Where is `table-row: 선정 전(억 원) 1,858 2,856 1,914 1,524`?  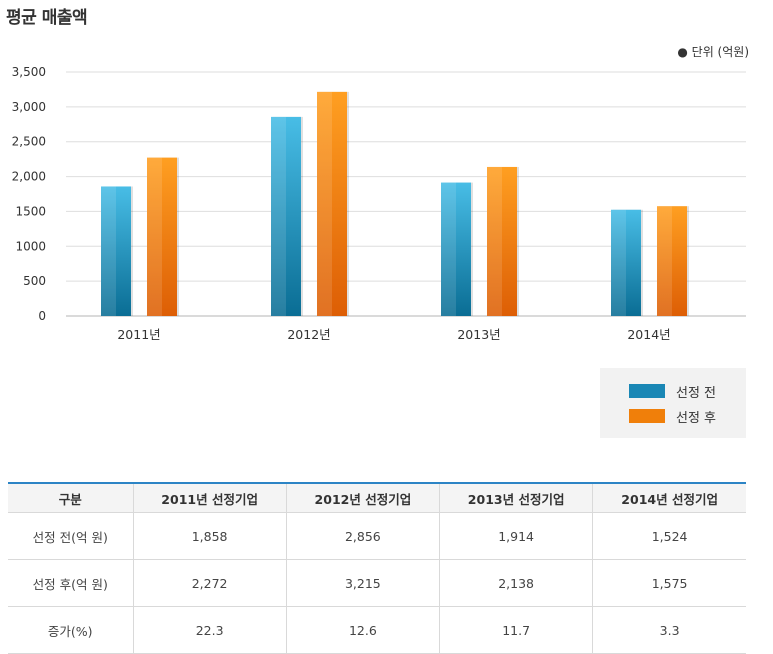 table-row: 선정 전(억 원) 1,858 2,856 1,914 1,524 is located at coordinates (377, 536).